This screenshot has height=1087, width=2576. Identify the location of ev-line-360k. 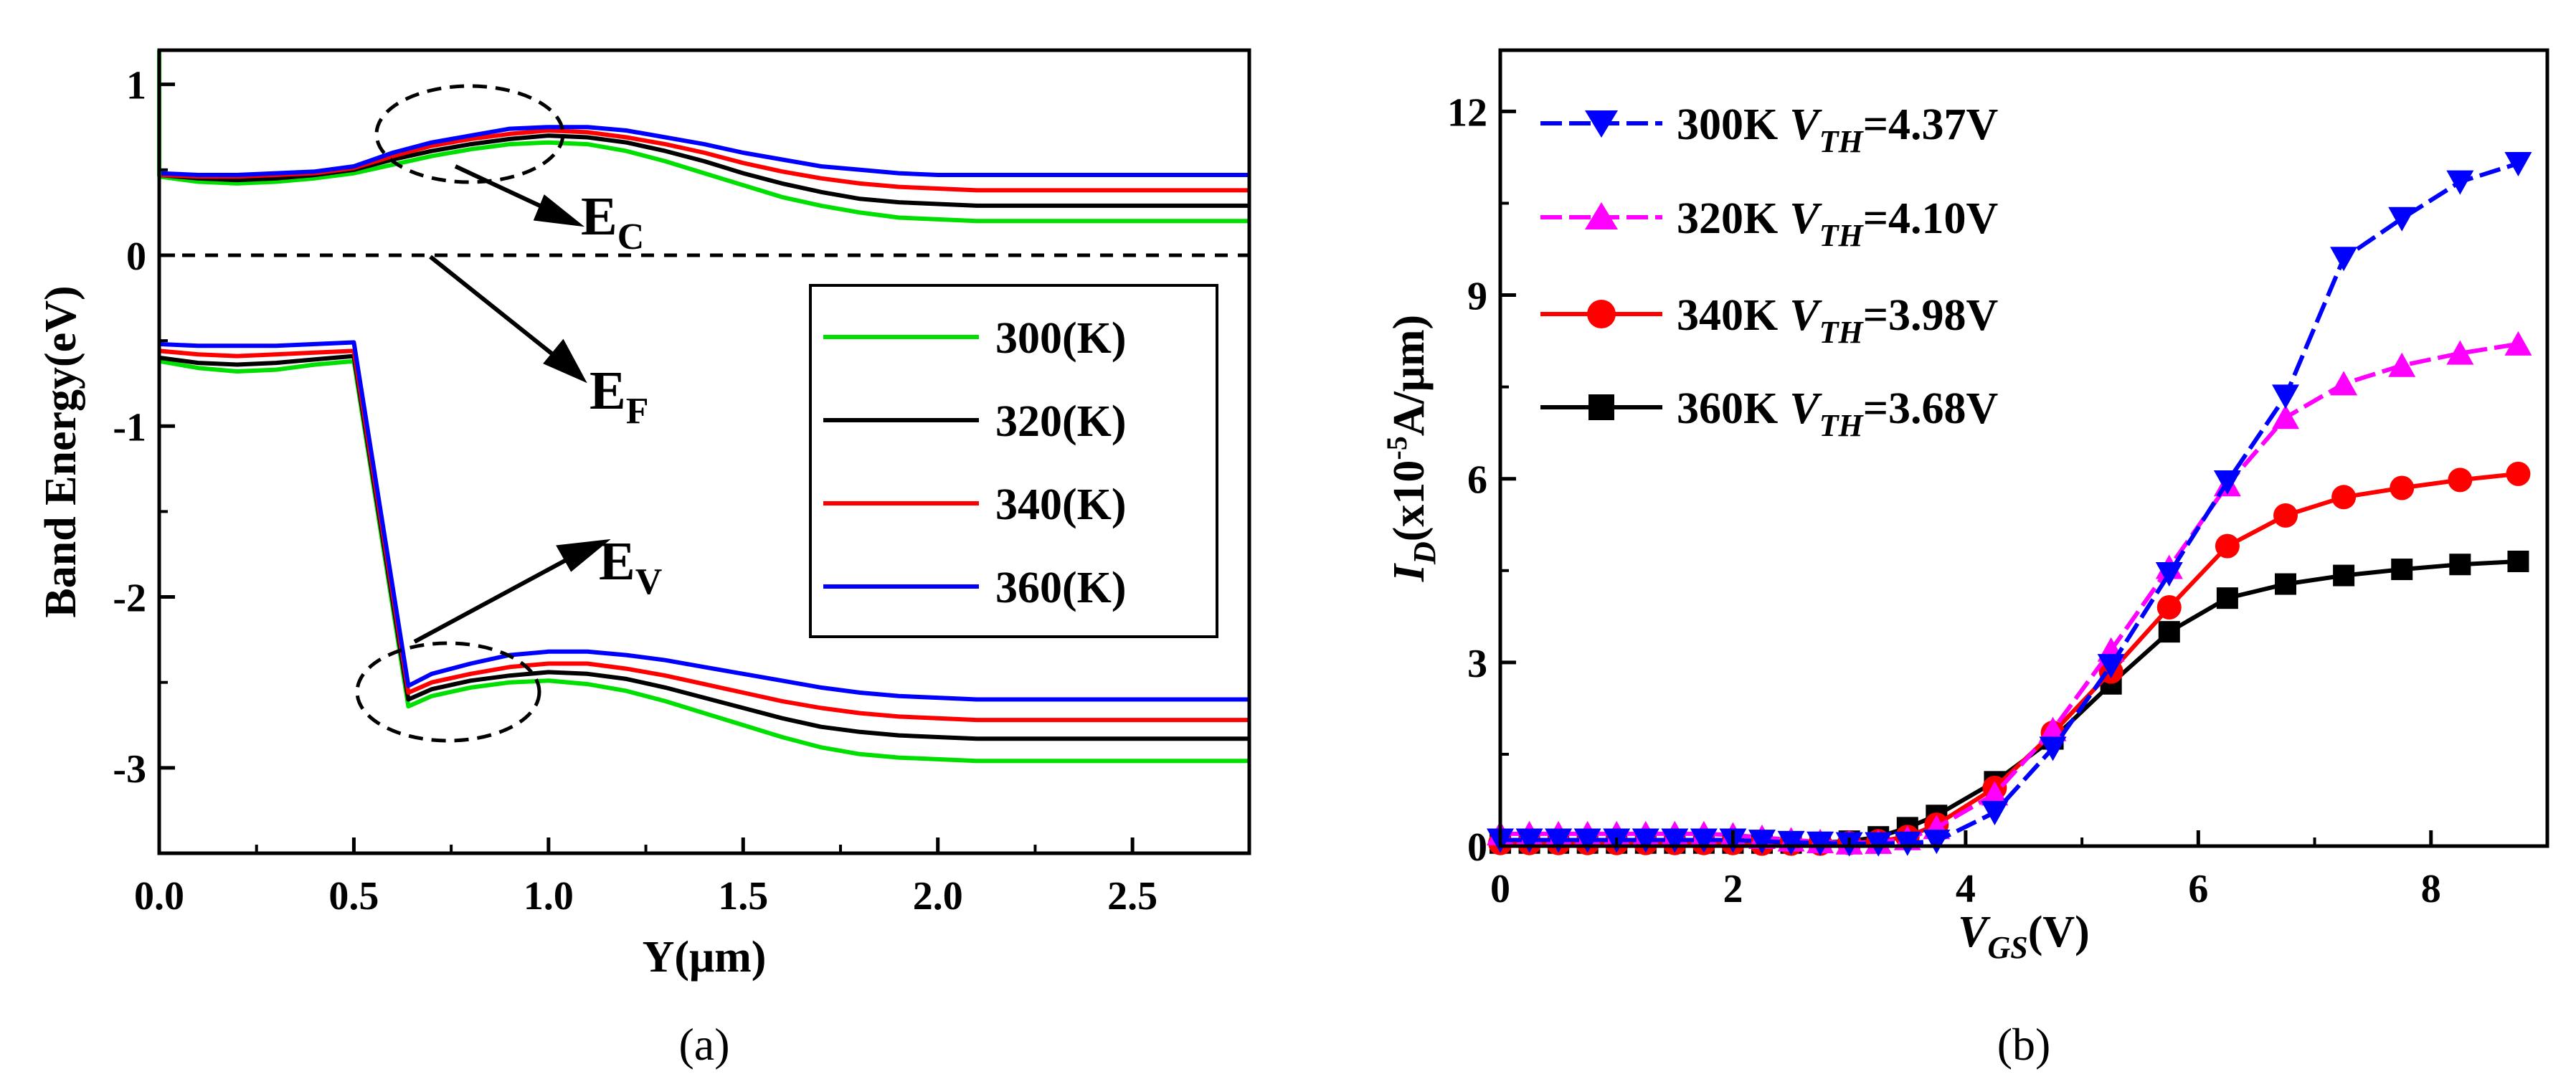
(703, 521).